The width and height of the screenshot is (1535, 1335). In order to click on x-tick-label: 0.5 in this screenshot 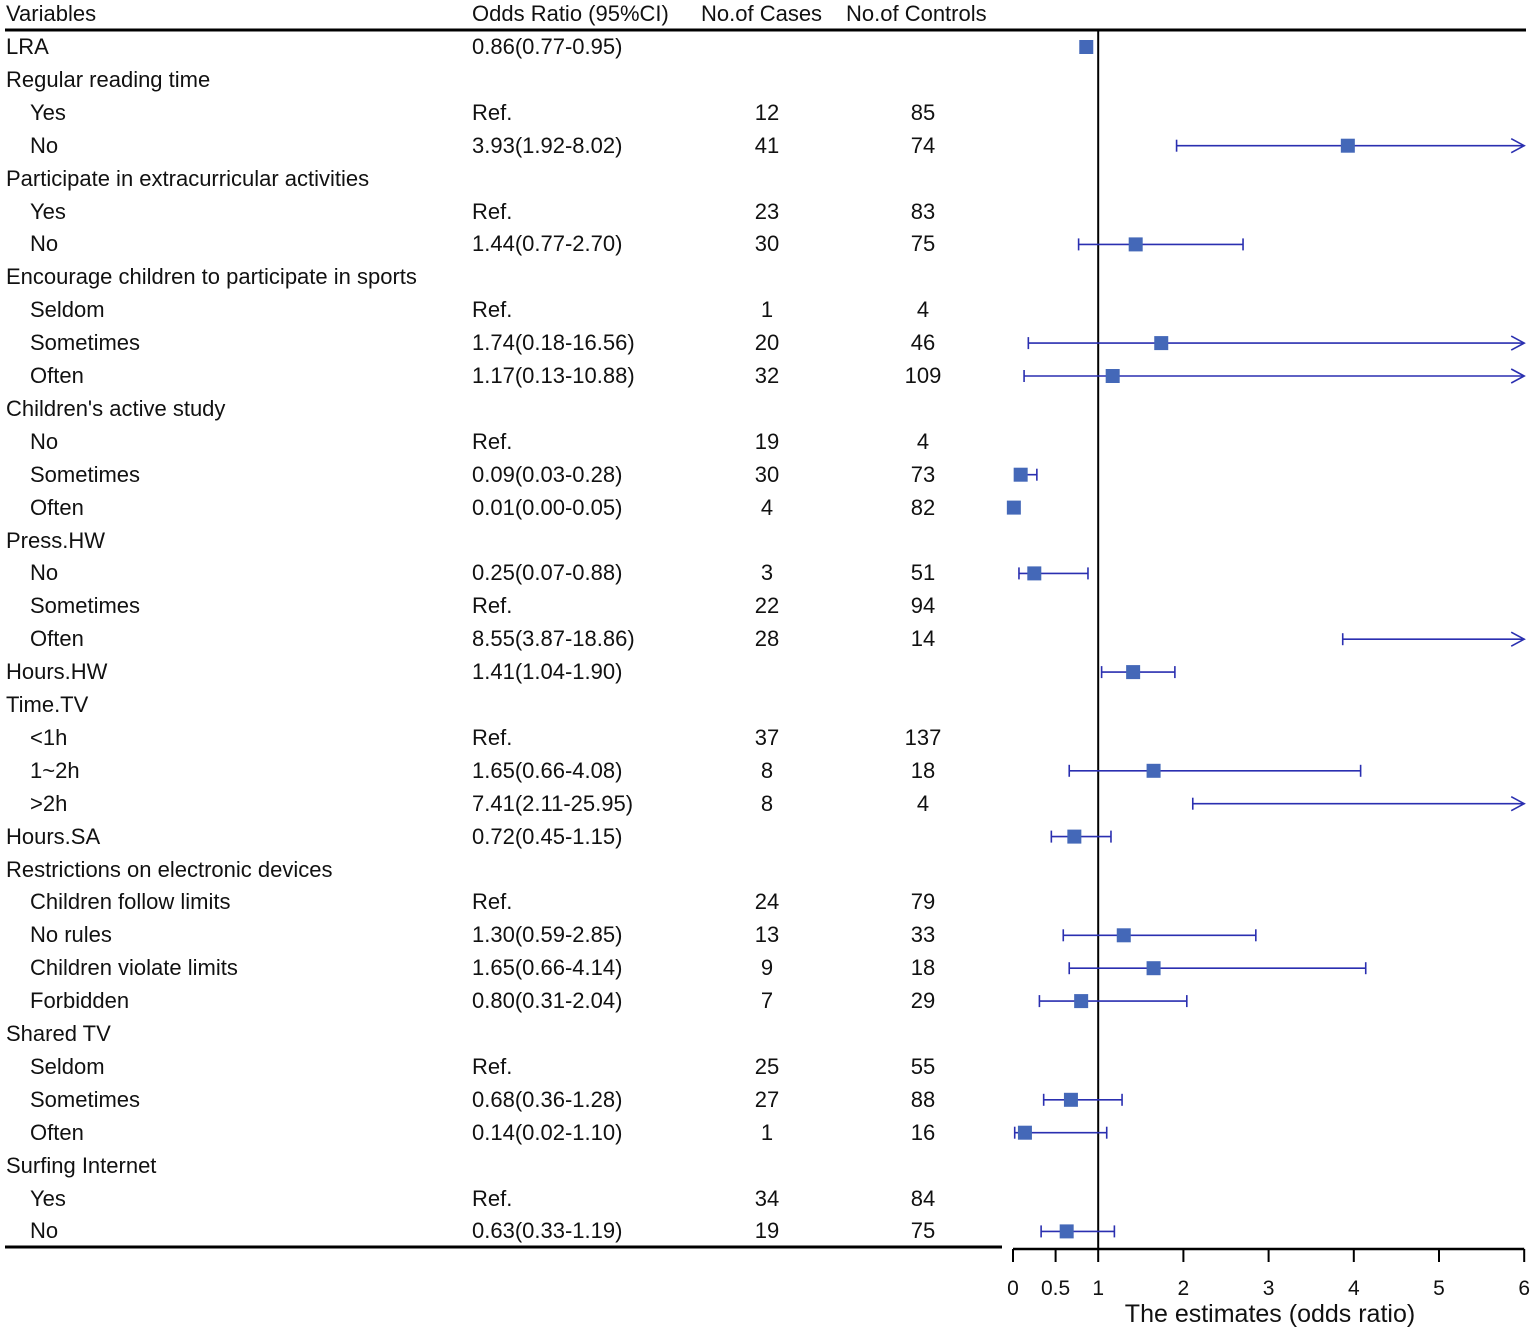, I will do `click(1055, 1288)`.